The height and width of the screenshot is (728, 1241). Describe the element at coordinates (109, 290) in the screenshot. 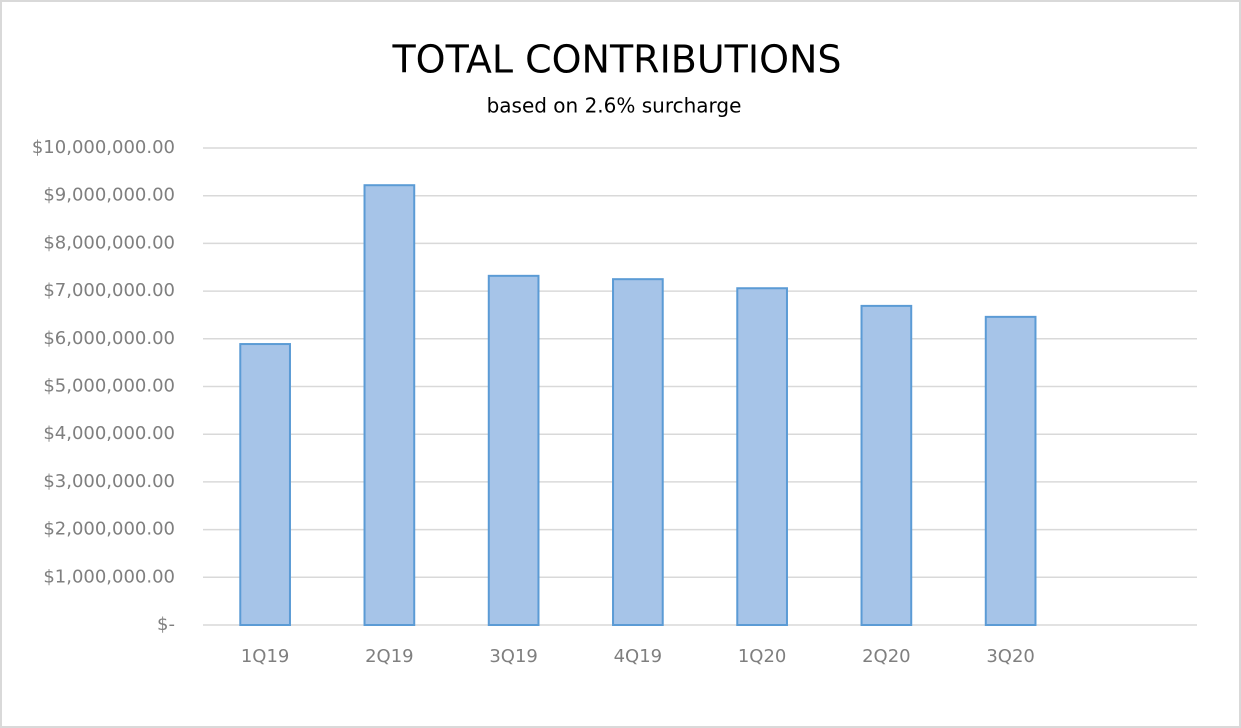

I see `y-tick-label: $7,000,000.00` at that location.